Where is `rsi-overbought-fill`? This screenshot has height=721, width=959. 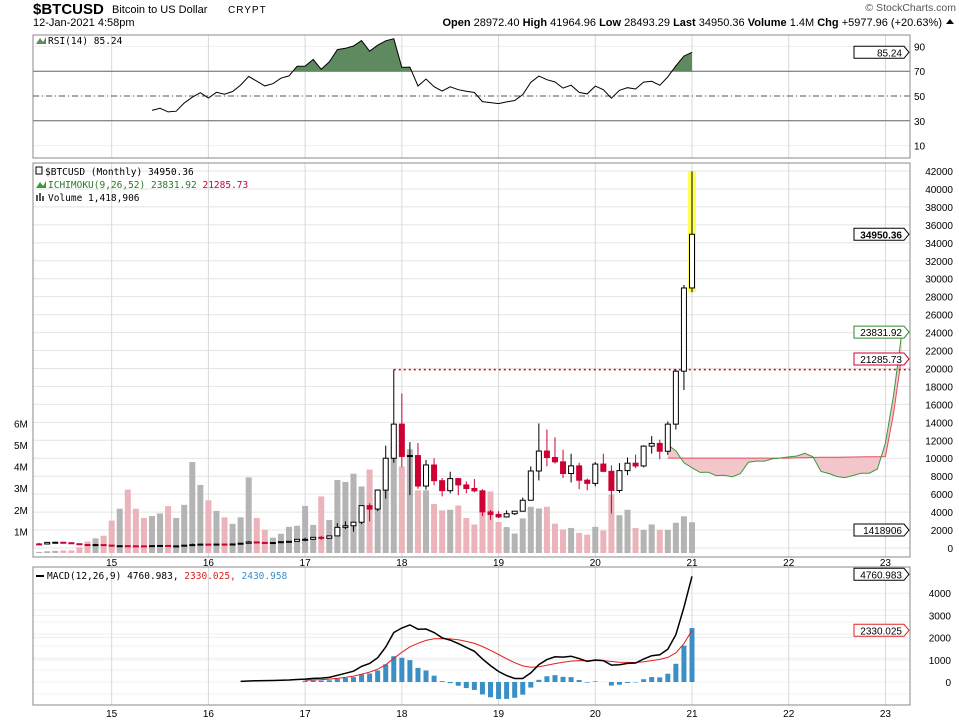
rsi-overbought-fill is located at coordinates (421, 55).